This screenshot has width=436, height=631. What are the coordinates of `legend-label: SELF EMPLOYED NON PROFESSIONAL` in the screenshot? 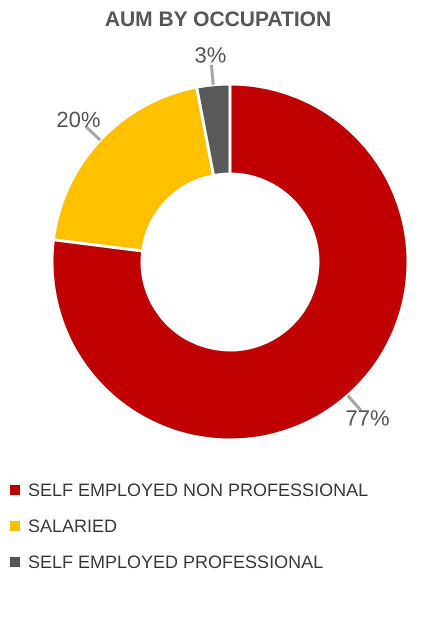 It's located at (198, 490).